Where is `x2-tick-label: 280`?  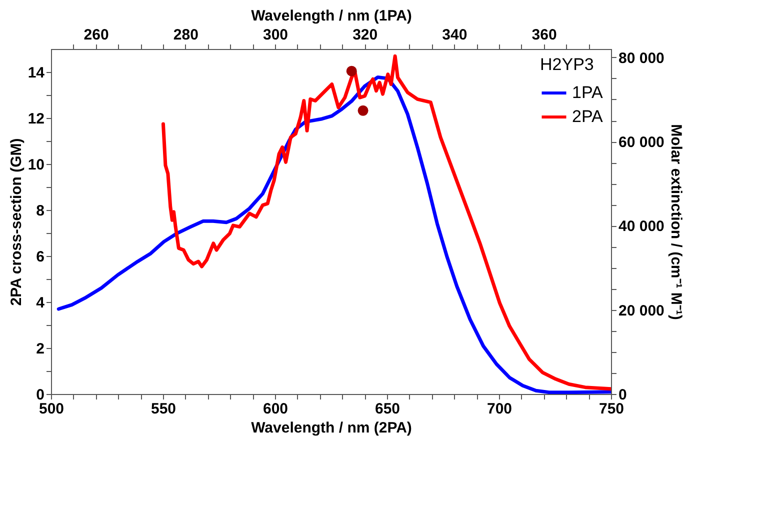
x2-tick-label: 280 is located at coordinates (185, 35).